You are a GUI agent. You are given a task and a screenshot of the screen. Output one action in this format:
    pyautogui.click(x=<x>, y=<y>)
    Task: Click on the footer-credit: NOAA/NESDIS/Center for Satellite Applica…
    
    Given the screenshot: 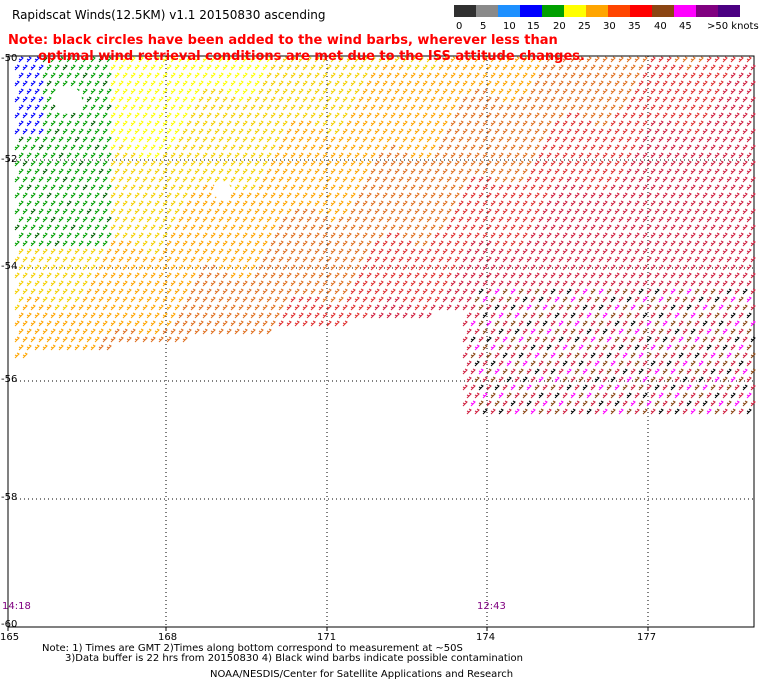 What is the action you would take?
    pyautogui.click(x=362, y=674)
    